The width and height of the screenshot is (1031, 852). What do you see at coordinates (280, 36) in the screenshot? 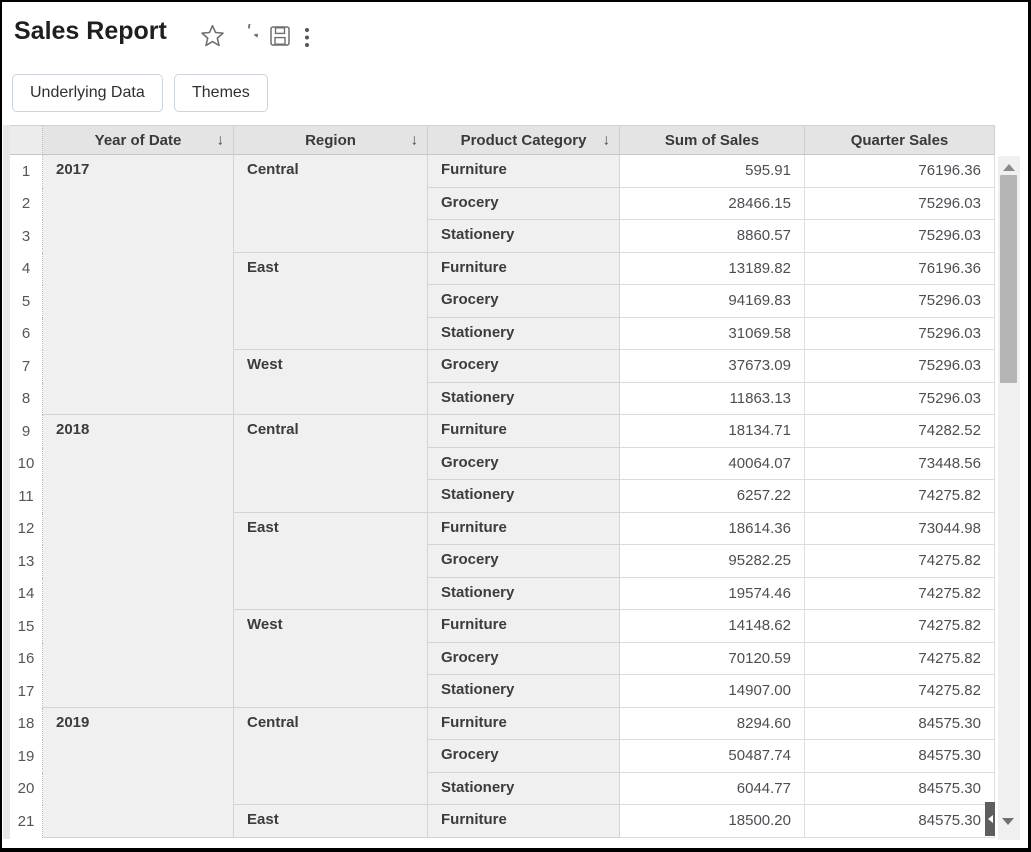
I see `save-icon` at bounding box center [280, 36].